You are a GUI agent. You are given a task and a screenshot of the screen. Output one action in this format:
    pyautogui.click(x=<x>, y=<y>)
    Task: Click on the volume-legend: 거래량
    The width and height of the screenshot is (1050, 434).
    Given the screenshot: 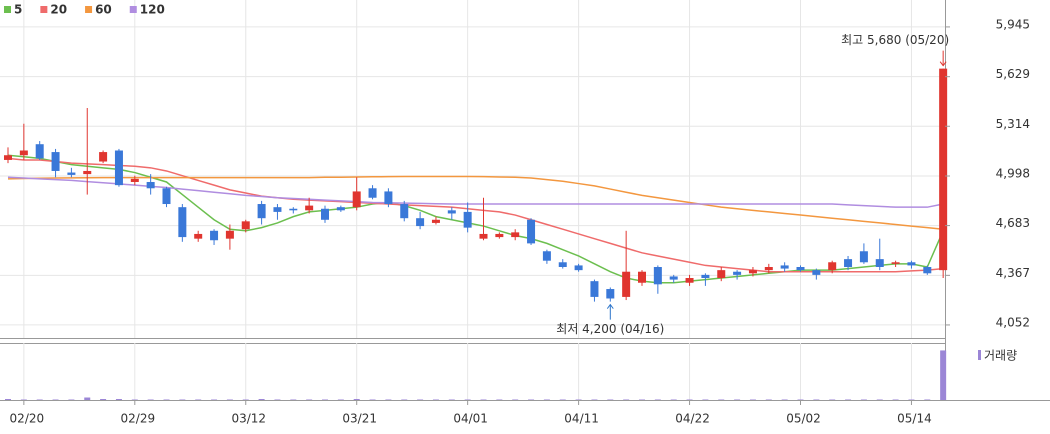 What is the action you would take?
    pyautogui.click(x=1000, y=356)
    